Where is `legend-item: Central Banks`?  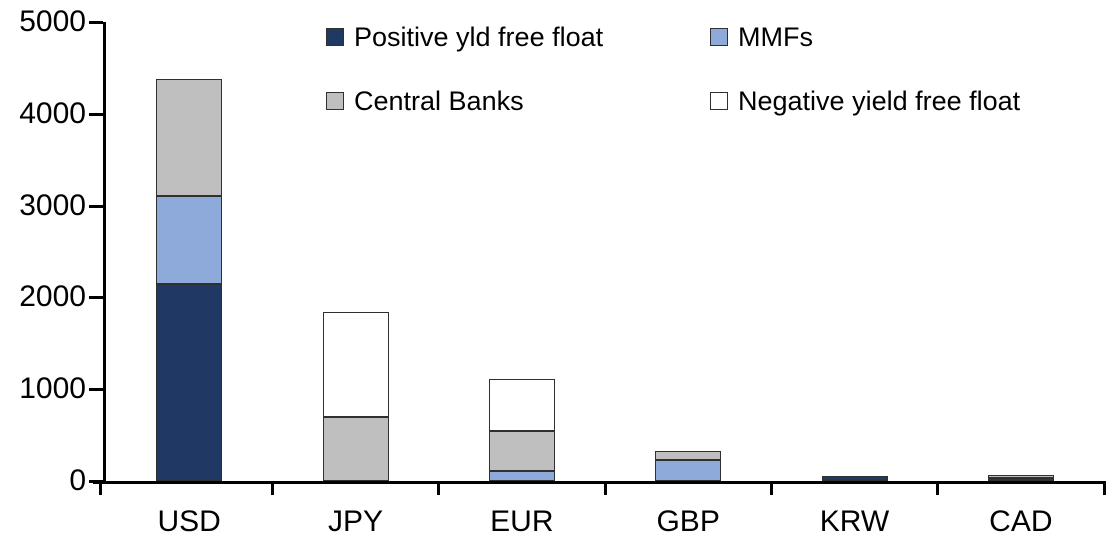 legend-item: Central Banks is located at coordinates (425, 101).